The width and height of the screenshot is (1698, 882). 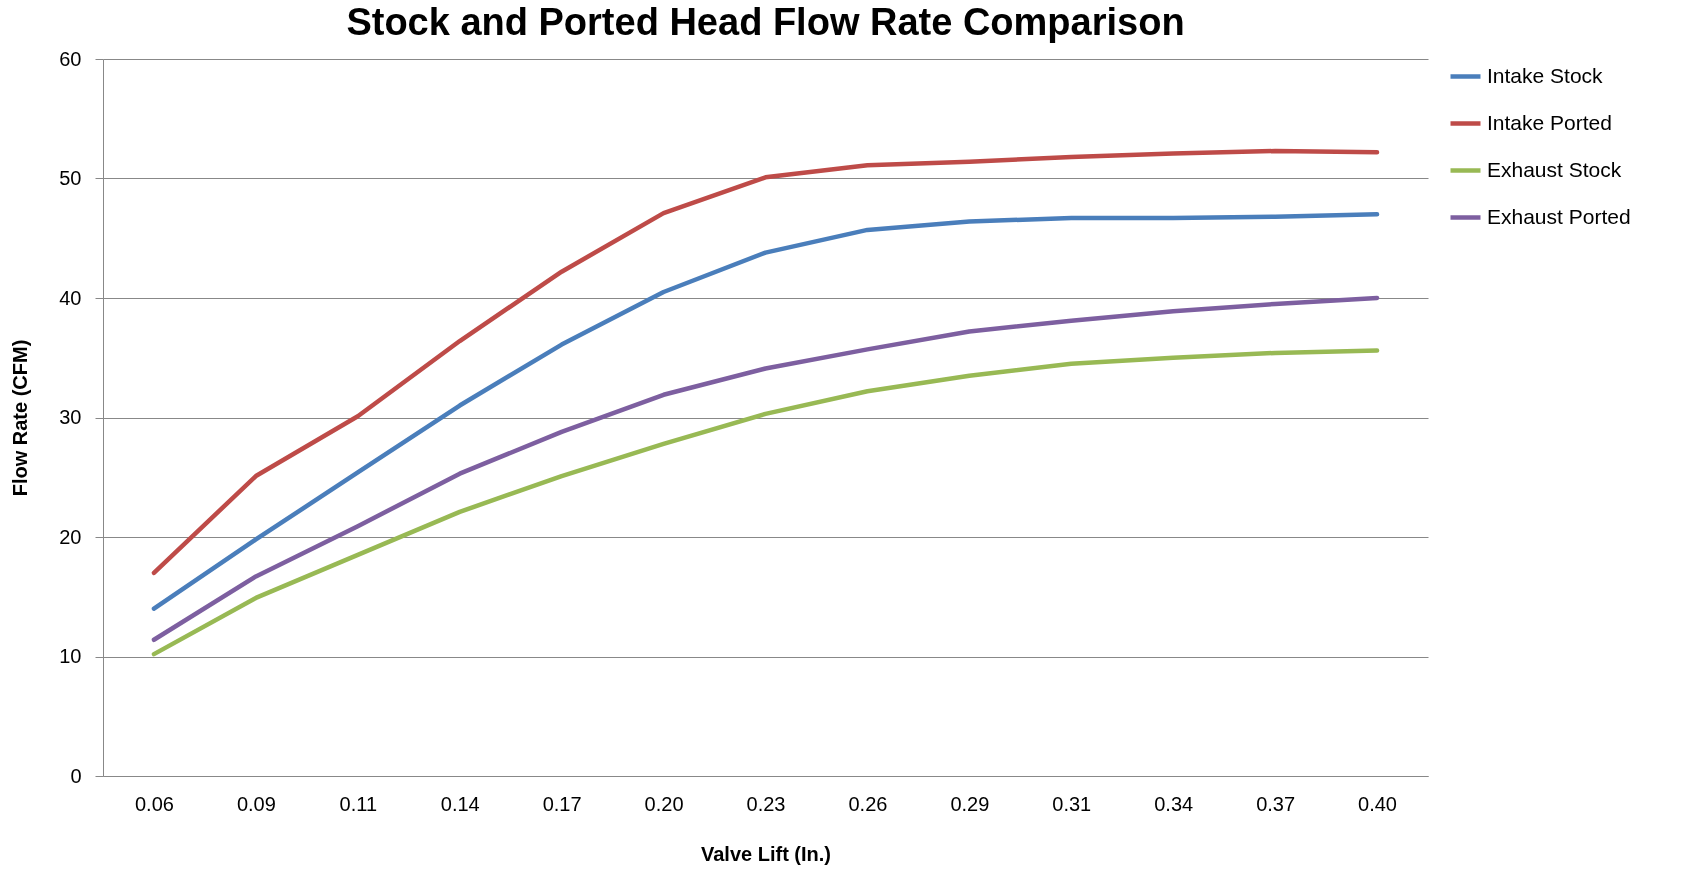 What do you see at coordinates (1559, 216) in the screenshot?
I see `legend-label: Exhaust Ported` at bounding box center [1559, 216].